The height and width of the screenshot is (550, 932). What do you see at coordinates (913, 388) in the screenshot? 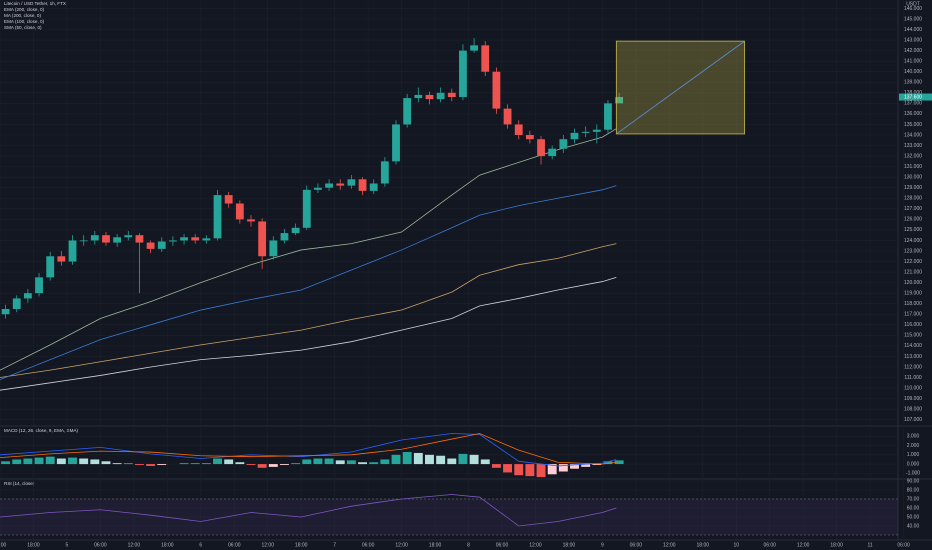
I see `y-tick-label: 110.000` at bounding box center [913, 388].